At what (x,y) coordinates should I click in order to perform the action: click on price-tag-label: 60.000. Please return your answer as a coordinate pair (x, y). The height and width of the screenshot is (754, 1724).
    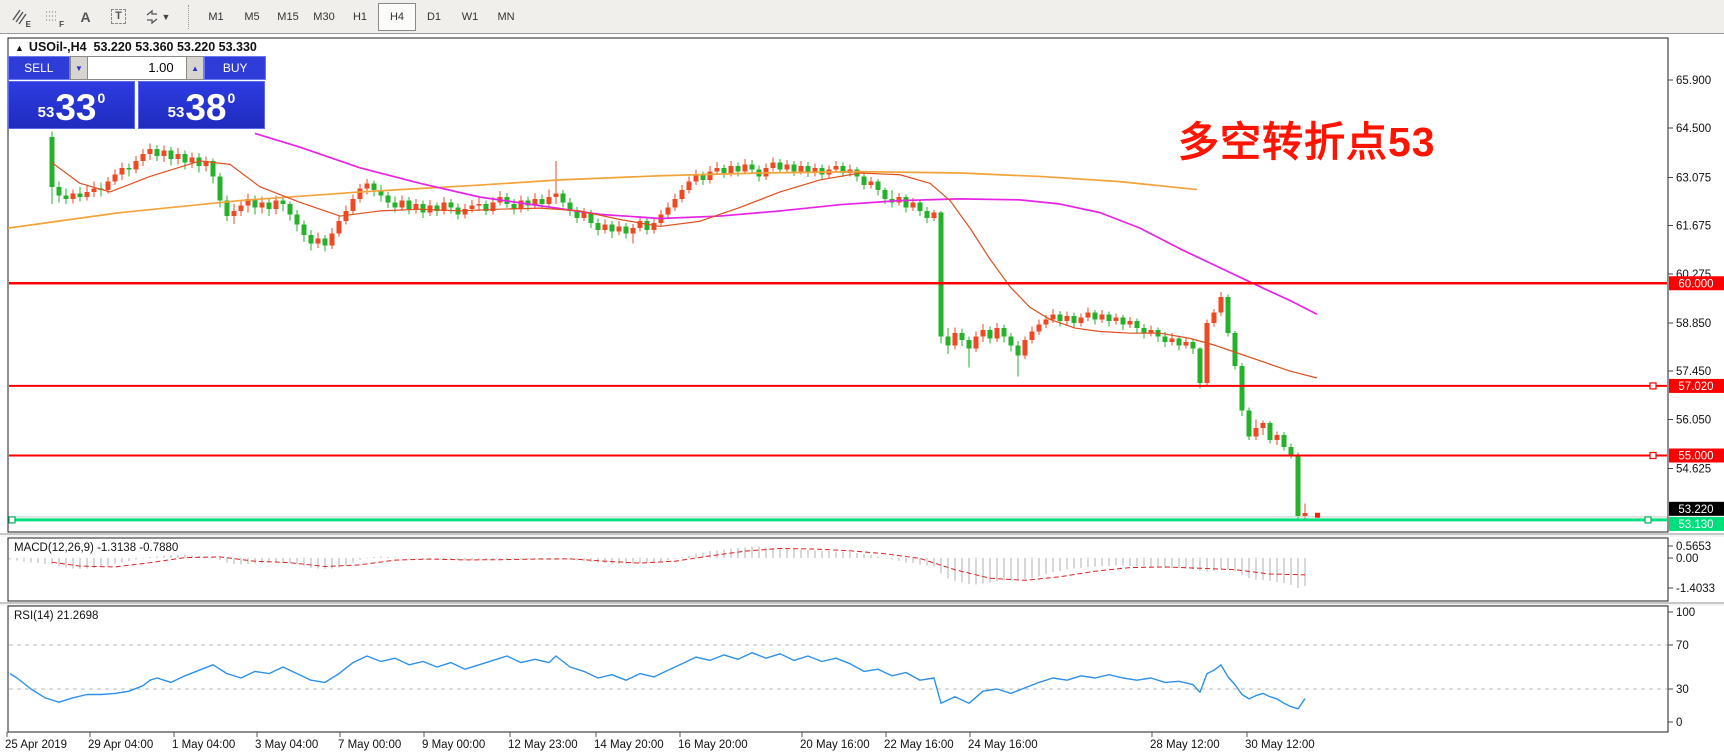
    Looking at the image, I should click on (1695, 284).